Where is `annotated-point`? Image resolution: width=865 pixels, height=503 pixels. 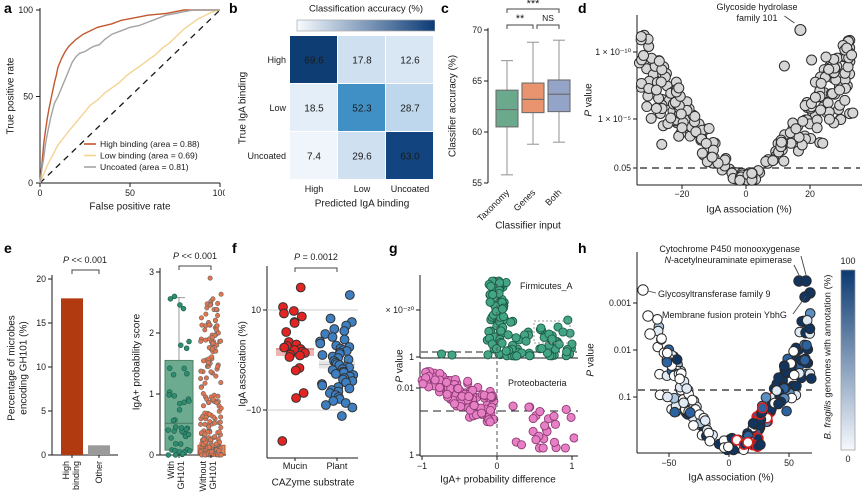 annotated-point is located at coordinates (643, 290).